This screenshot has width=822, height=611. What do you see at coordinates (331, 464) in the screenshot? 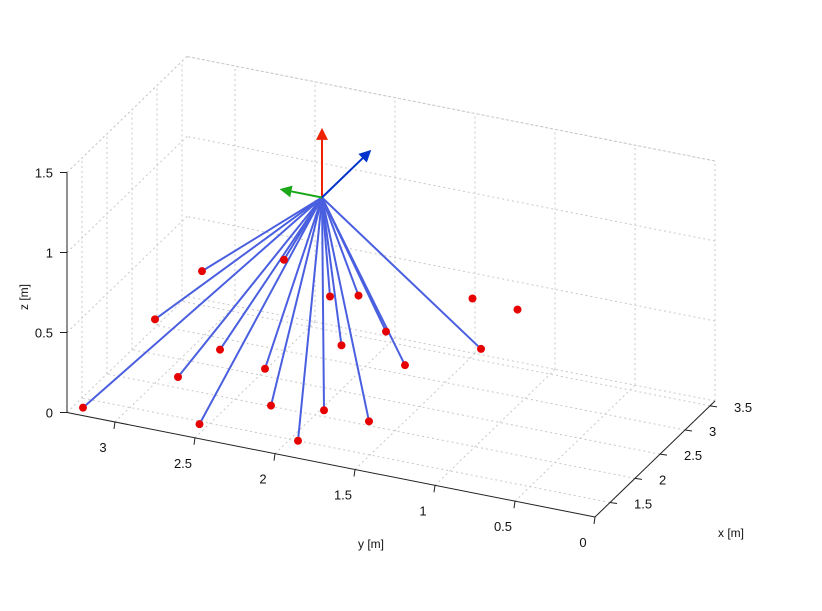
I see `y-axis-line` at bounding box center [331, 464].